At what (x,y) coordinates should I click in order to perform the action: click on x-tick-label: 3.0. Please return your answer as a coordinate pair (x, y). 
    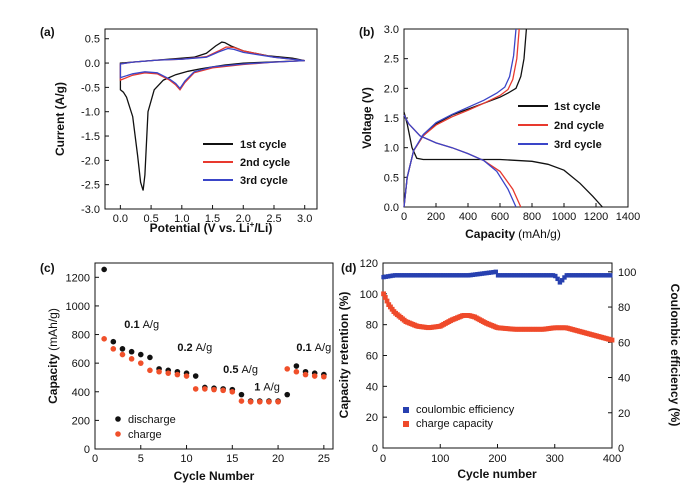
    Looking at the image, I should click on (304, 219).